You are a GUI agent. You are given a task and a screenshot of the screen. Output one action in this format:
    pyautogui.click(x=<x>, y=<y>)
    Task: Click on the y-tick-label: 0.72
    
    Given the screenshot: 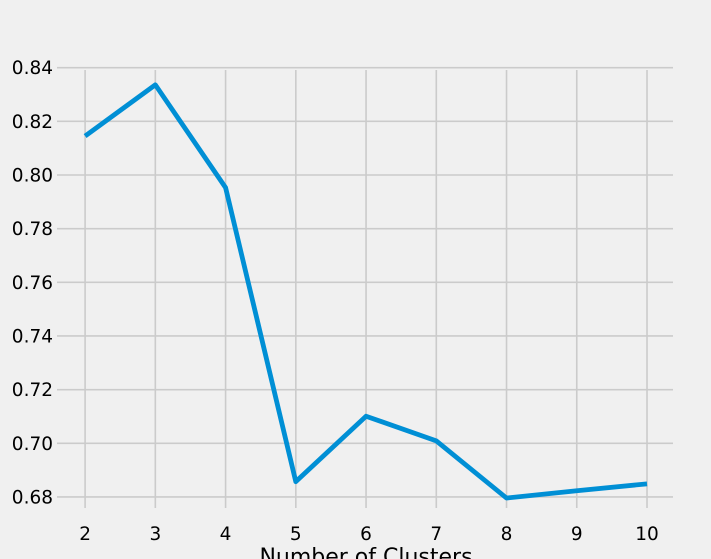 What is the action you would take?
    pyautogui.click(x=32, y=390)
    